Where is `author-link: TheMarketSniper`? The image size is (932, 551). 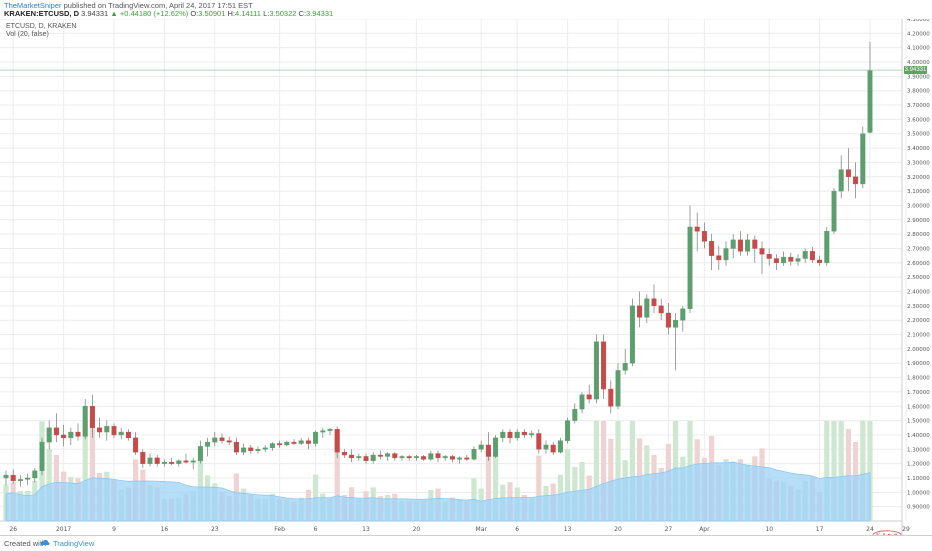
author-link: TheMarketSniper is located at coordinates (33, 5).